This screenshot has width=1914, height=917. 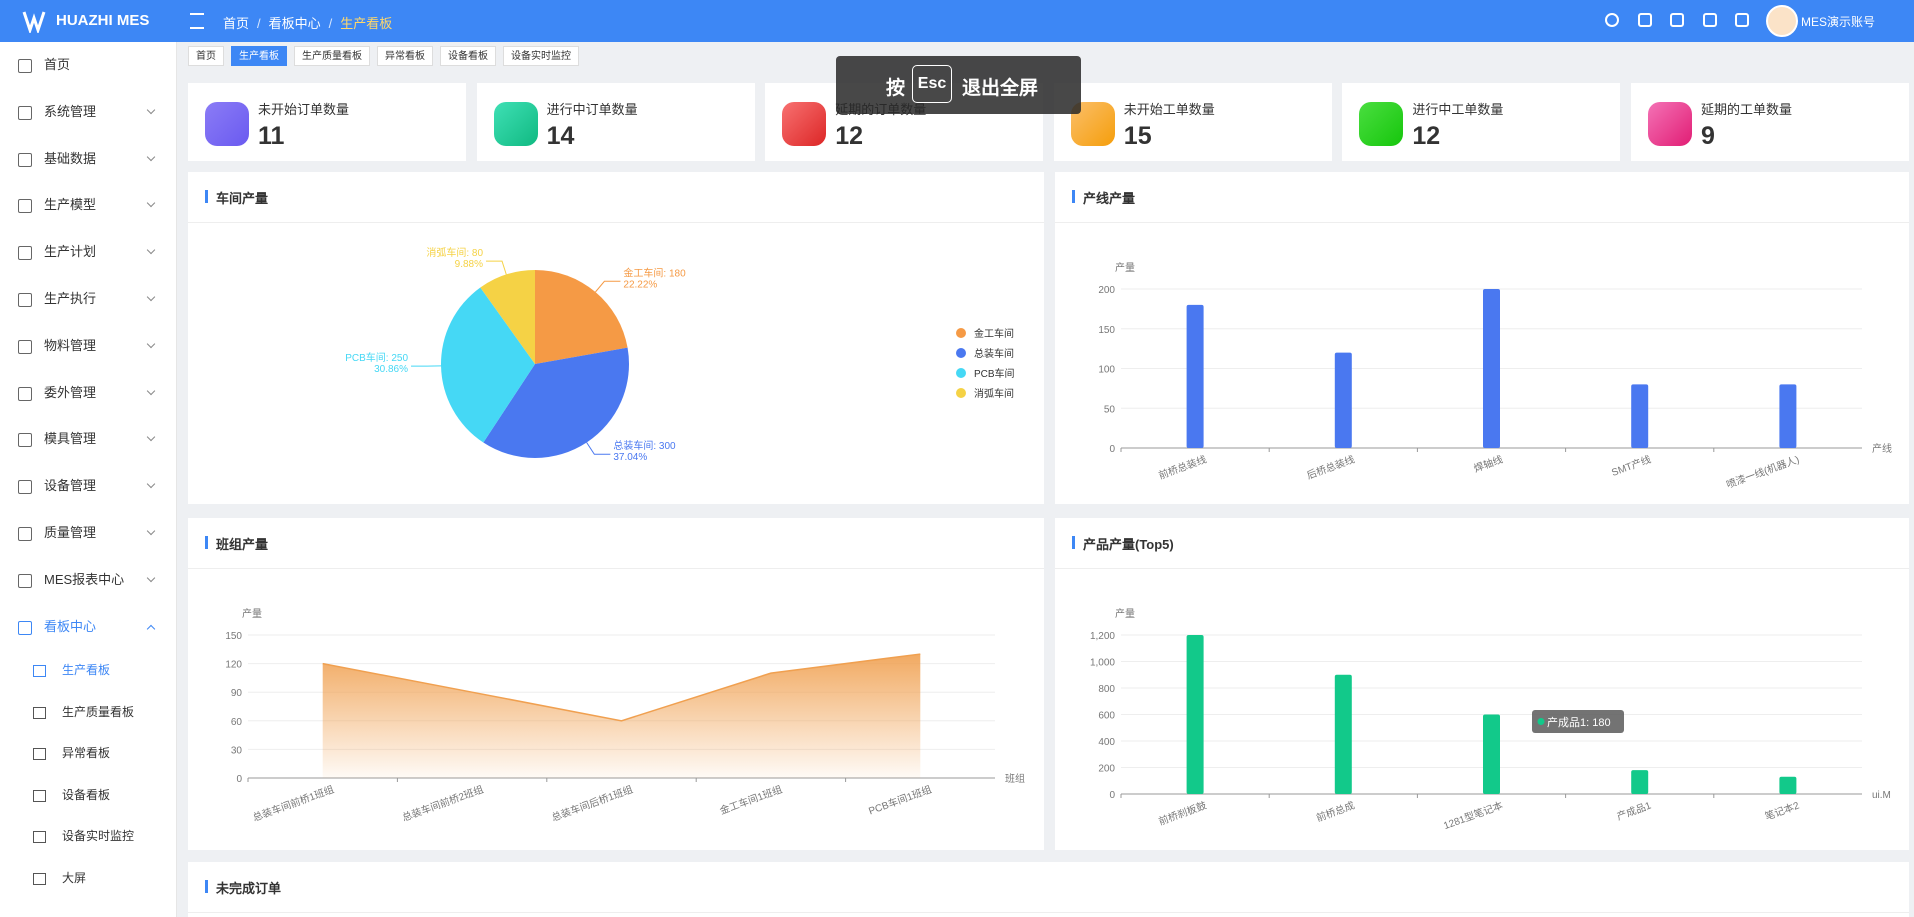 I want to click on stat-label: 未开始订单数量, so click(x=304, y=109).